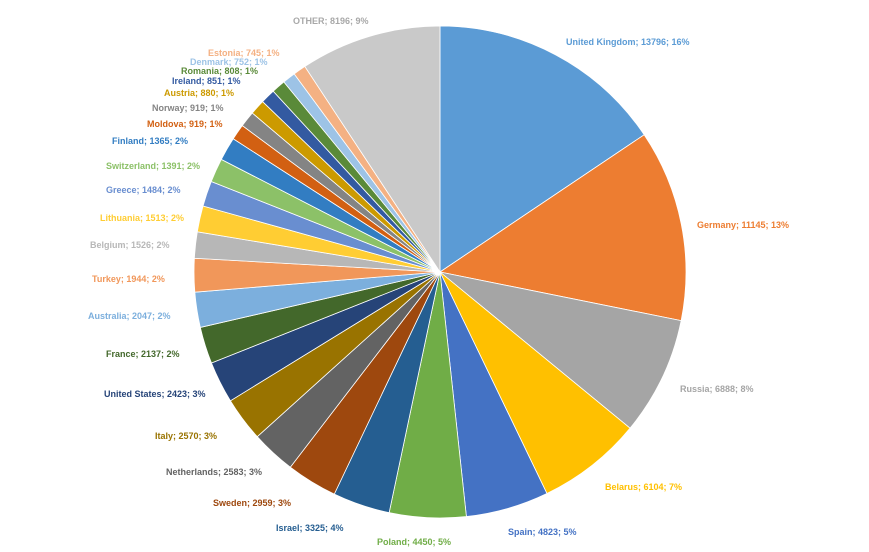 The image size is (869, 552). I want to click on pie-slice-belarus, so click(535, 383).